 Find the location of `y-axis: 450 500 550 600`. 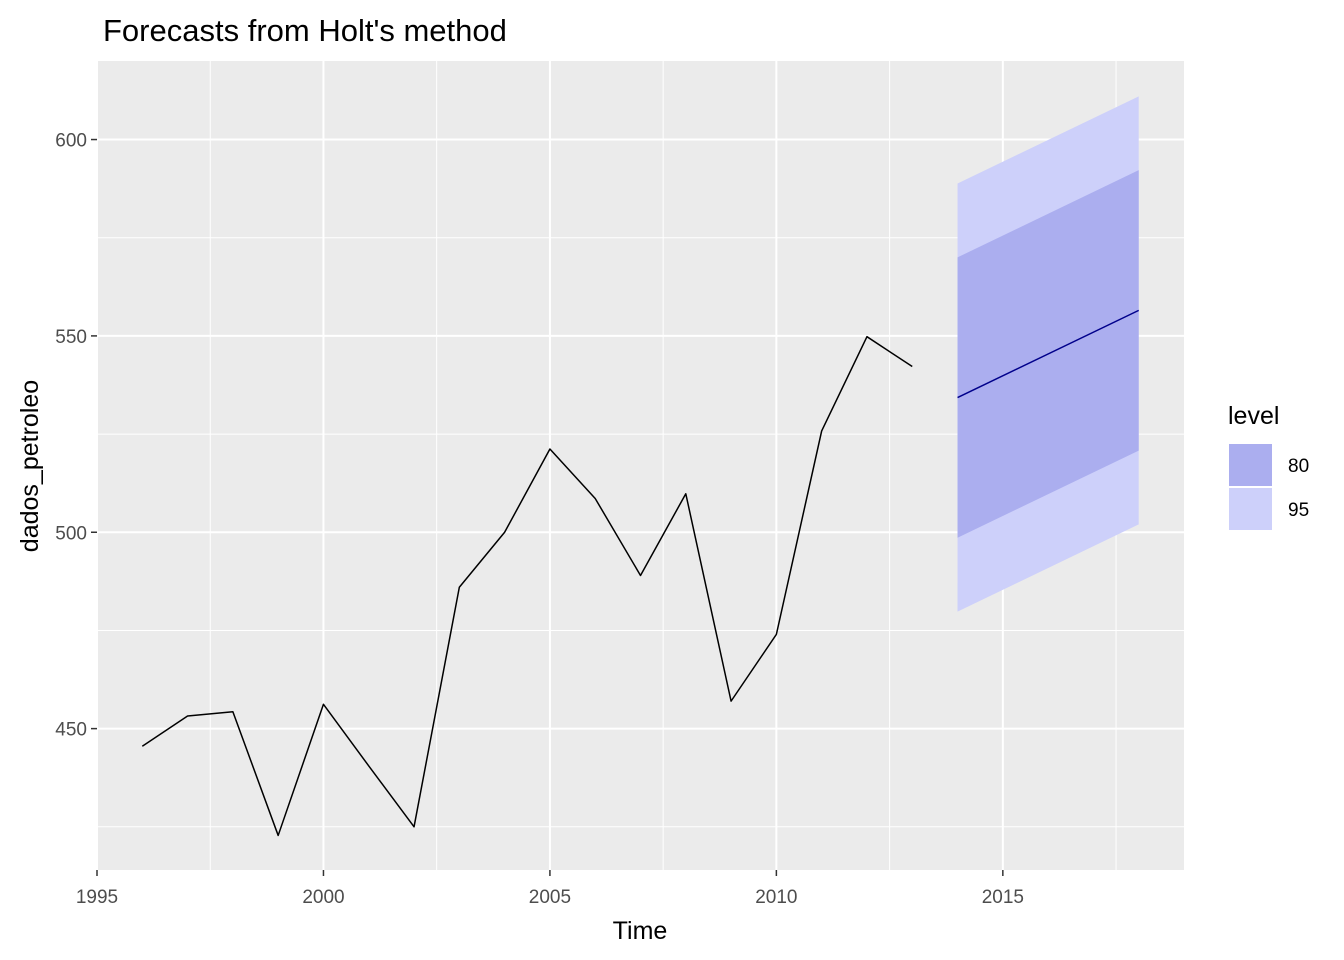

y-axis: 450 500 550 600 is located at coordinates (76, 436).